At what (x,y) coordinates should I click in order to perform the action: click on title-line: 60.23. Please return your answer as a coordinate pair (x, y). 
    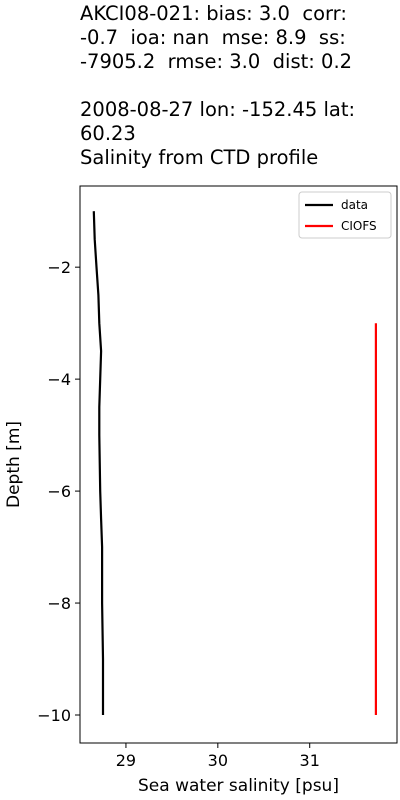
    Looking at the image, I should click on (108, 133).